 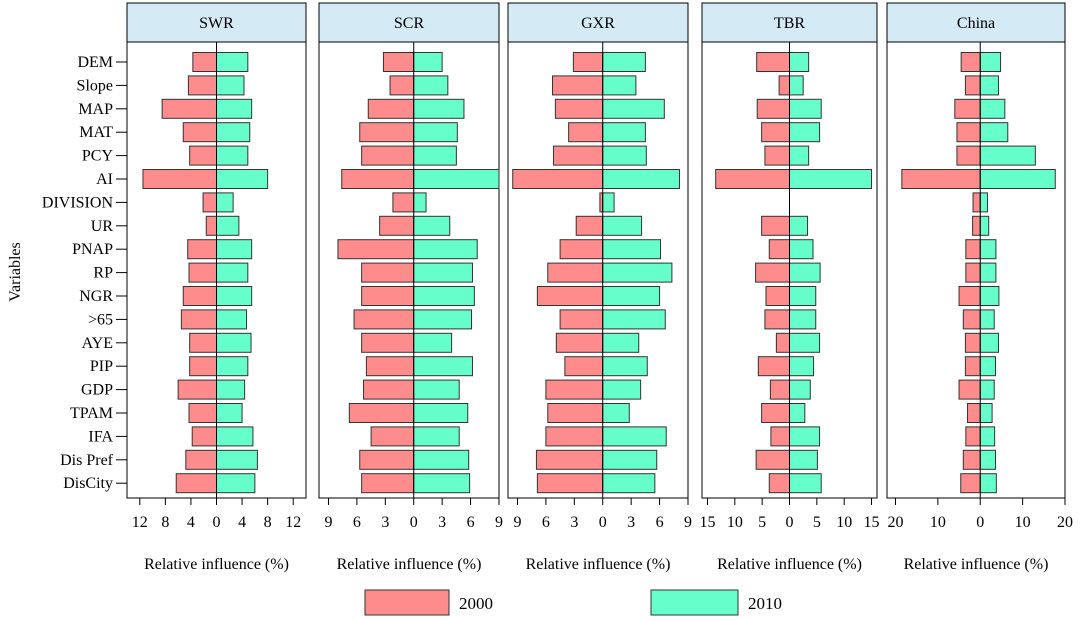 What do you see at coordinates (443, 319) in the screenshot?
I see `bar-2010--65` at bounding box center [443, 319].